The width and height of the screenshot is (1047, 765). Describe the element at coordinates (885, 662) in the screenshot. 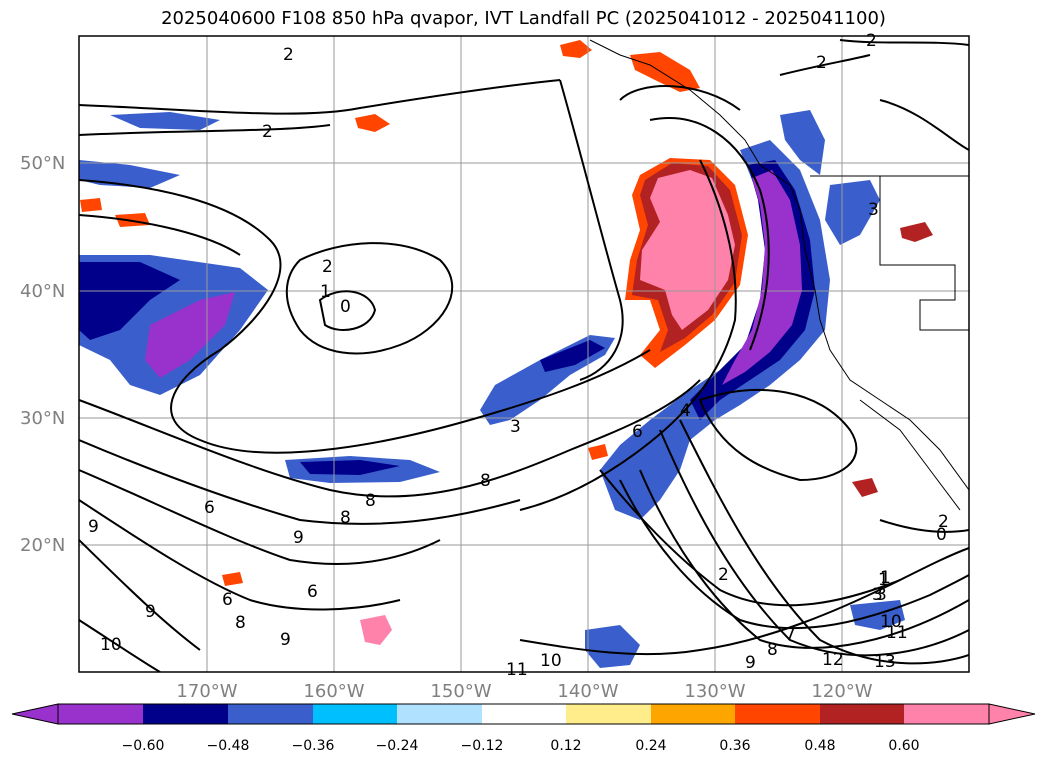

I see `contour-label: 13` at that location.